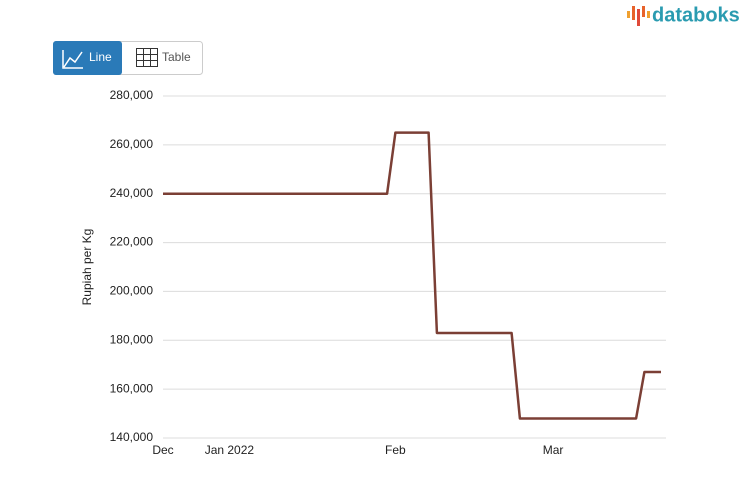  Describe the element at coordinates (100, 57) in the screenshot. I see `button-label: Line` at that location.